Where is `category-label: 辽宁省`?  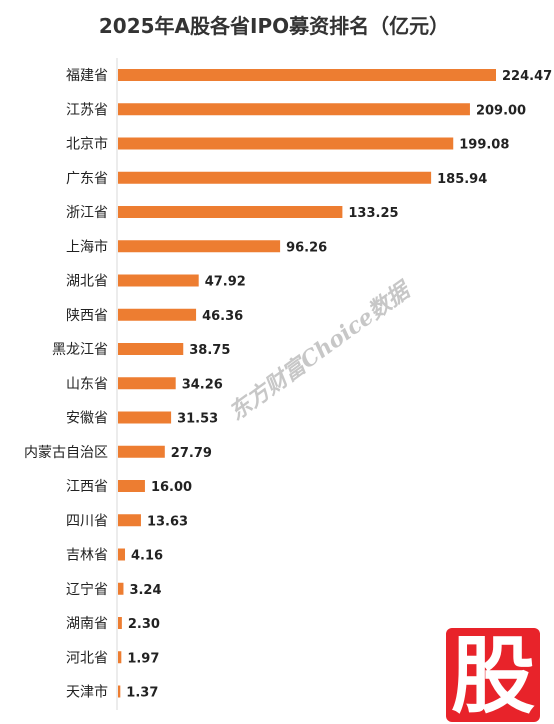 category-label: 辽宁省 is located at coordinates (87, 589).